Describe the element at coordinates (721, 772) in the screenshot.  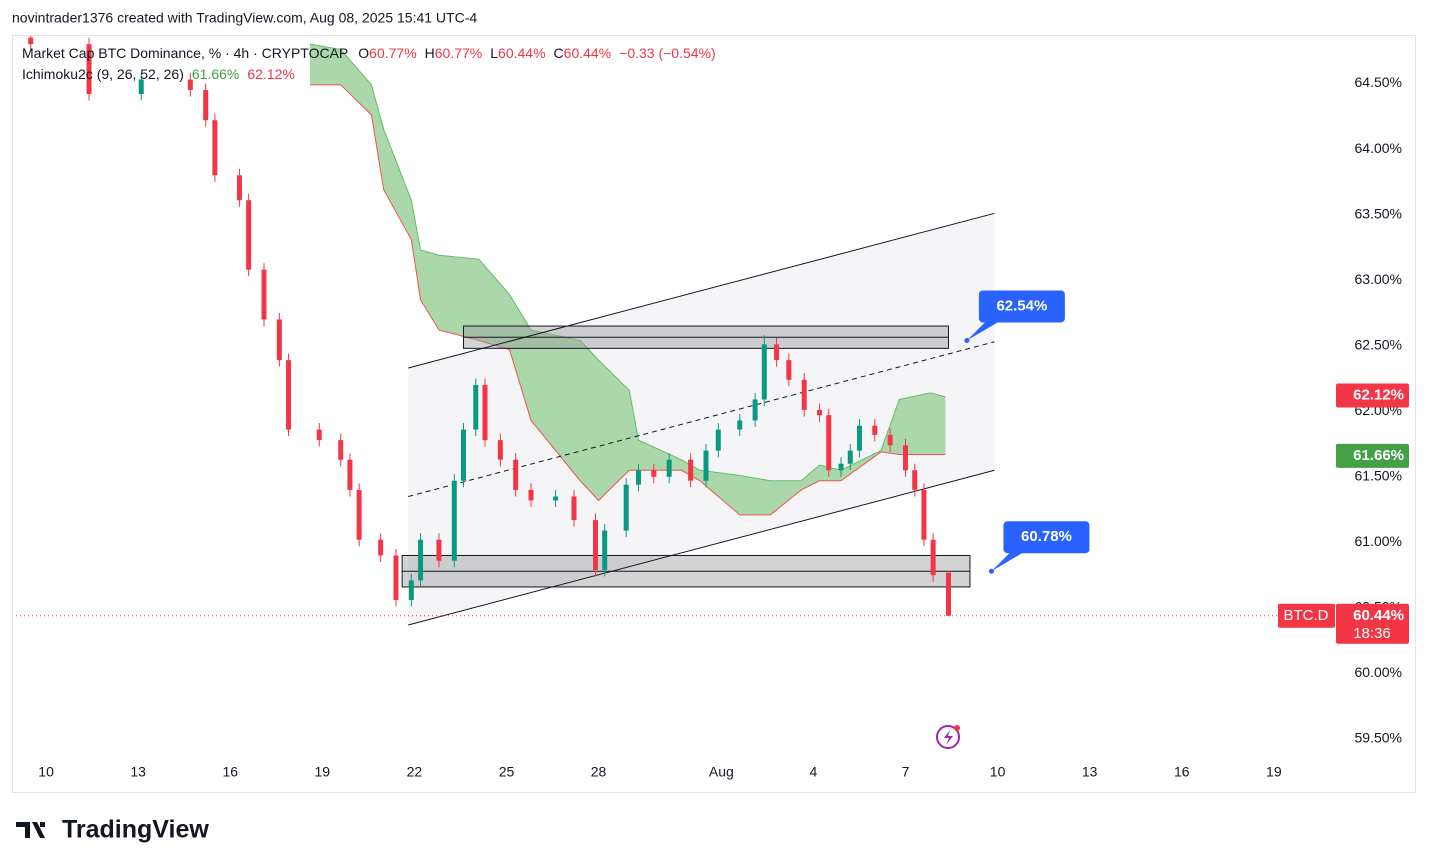
I see `x-tick-label: Aug` at that location.